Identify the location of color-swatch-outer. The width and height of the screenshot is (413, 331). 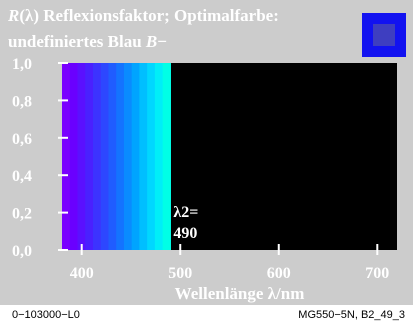
(384, 35).